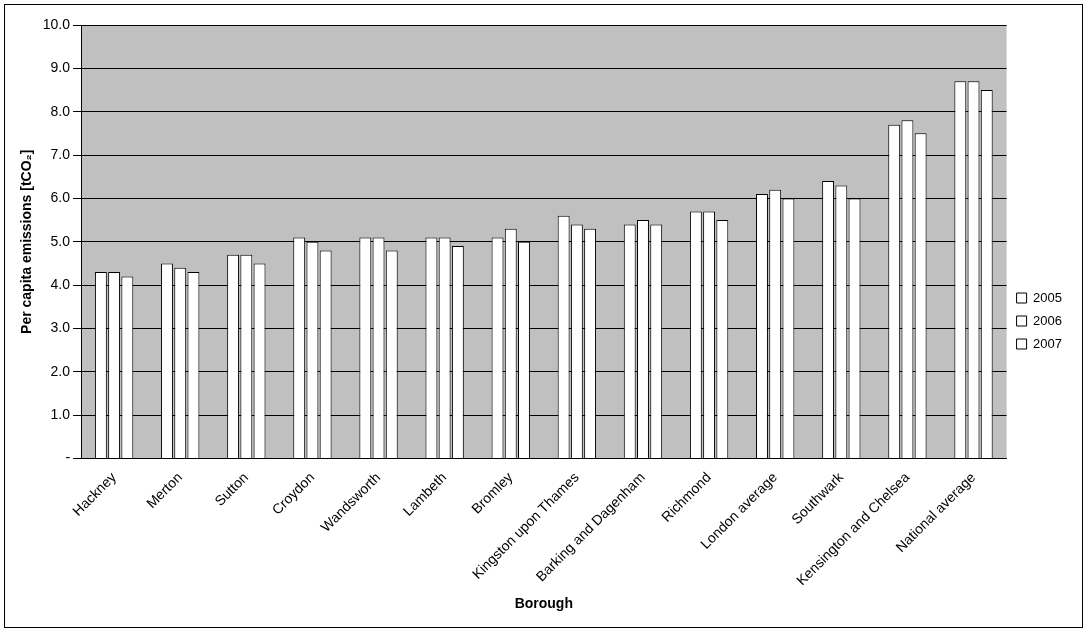 Image resolution: width=1087 pixels, height=632 pixels. What do you see at coordinates (1047, 343) in the screenshot?
I see `legend-label: 2007` at bounding box center [1047, 343].